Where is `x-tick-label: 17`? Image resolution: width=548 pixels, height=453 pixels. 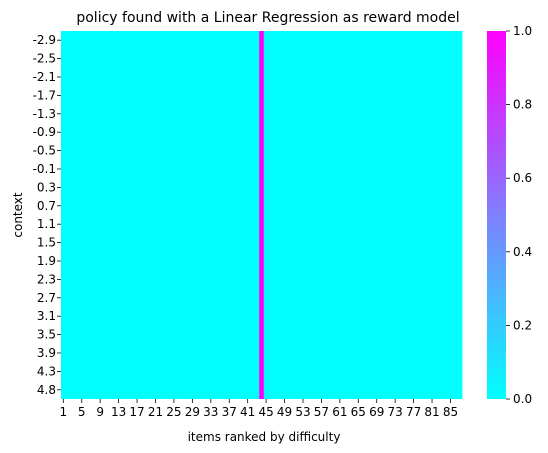
x-tick-label: 17 is located at coordinates (136, 412).